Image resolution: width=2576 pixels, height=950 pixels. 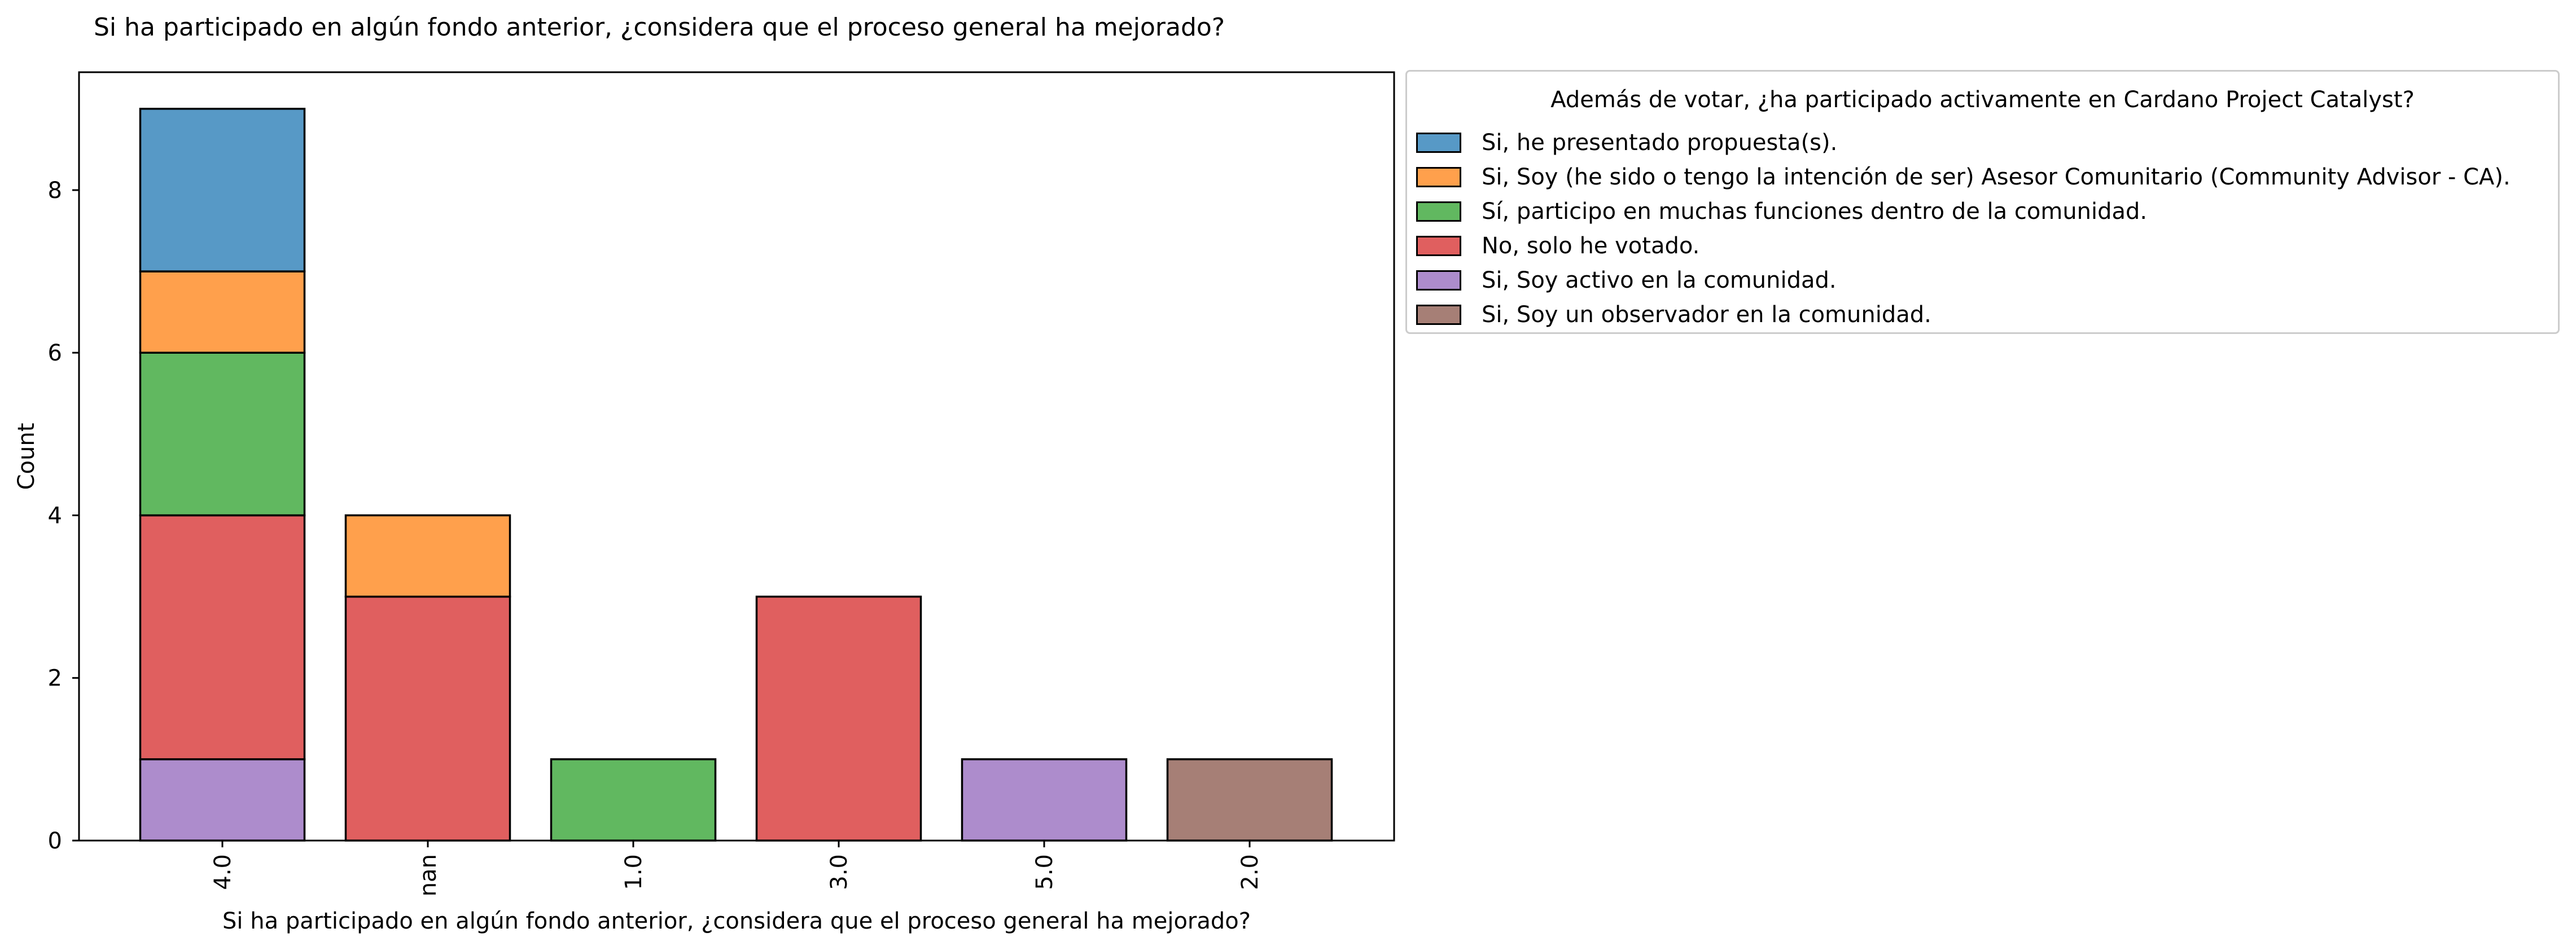 I want to click on legend-label: Si, he presentado propuesta(s)., so click(x=1660, y=143).